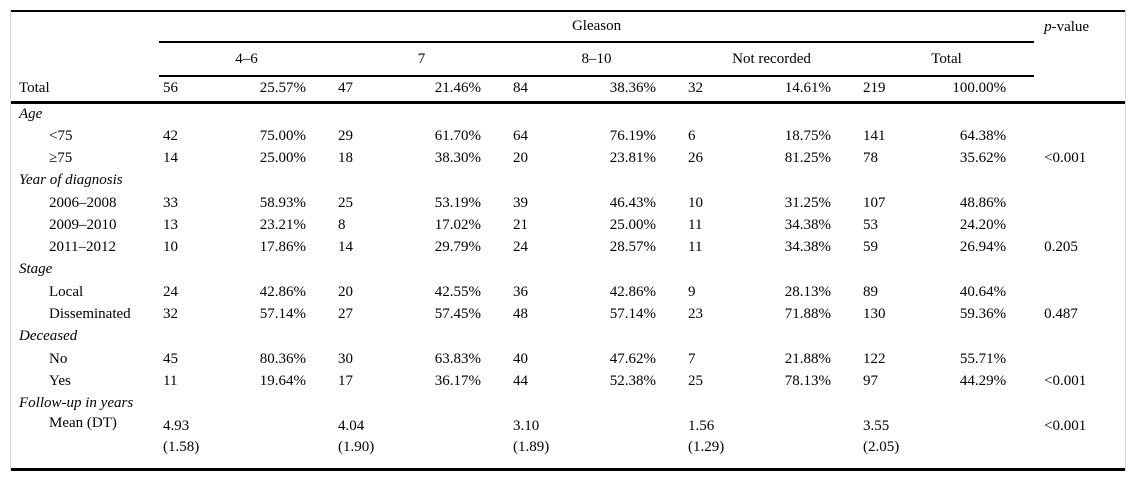 This screenshot has width=1135, height=485. What do you see at coordinates (876, 426) in the screenshot?
I see `mean-value: 3.55` at bounding box center [876, 426].